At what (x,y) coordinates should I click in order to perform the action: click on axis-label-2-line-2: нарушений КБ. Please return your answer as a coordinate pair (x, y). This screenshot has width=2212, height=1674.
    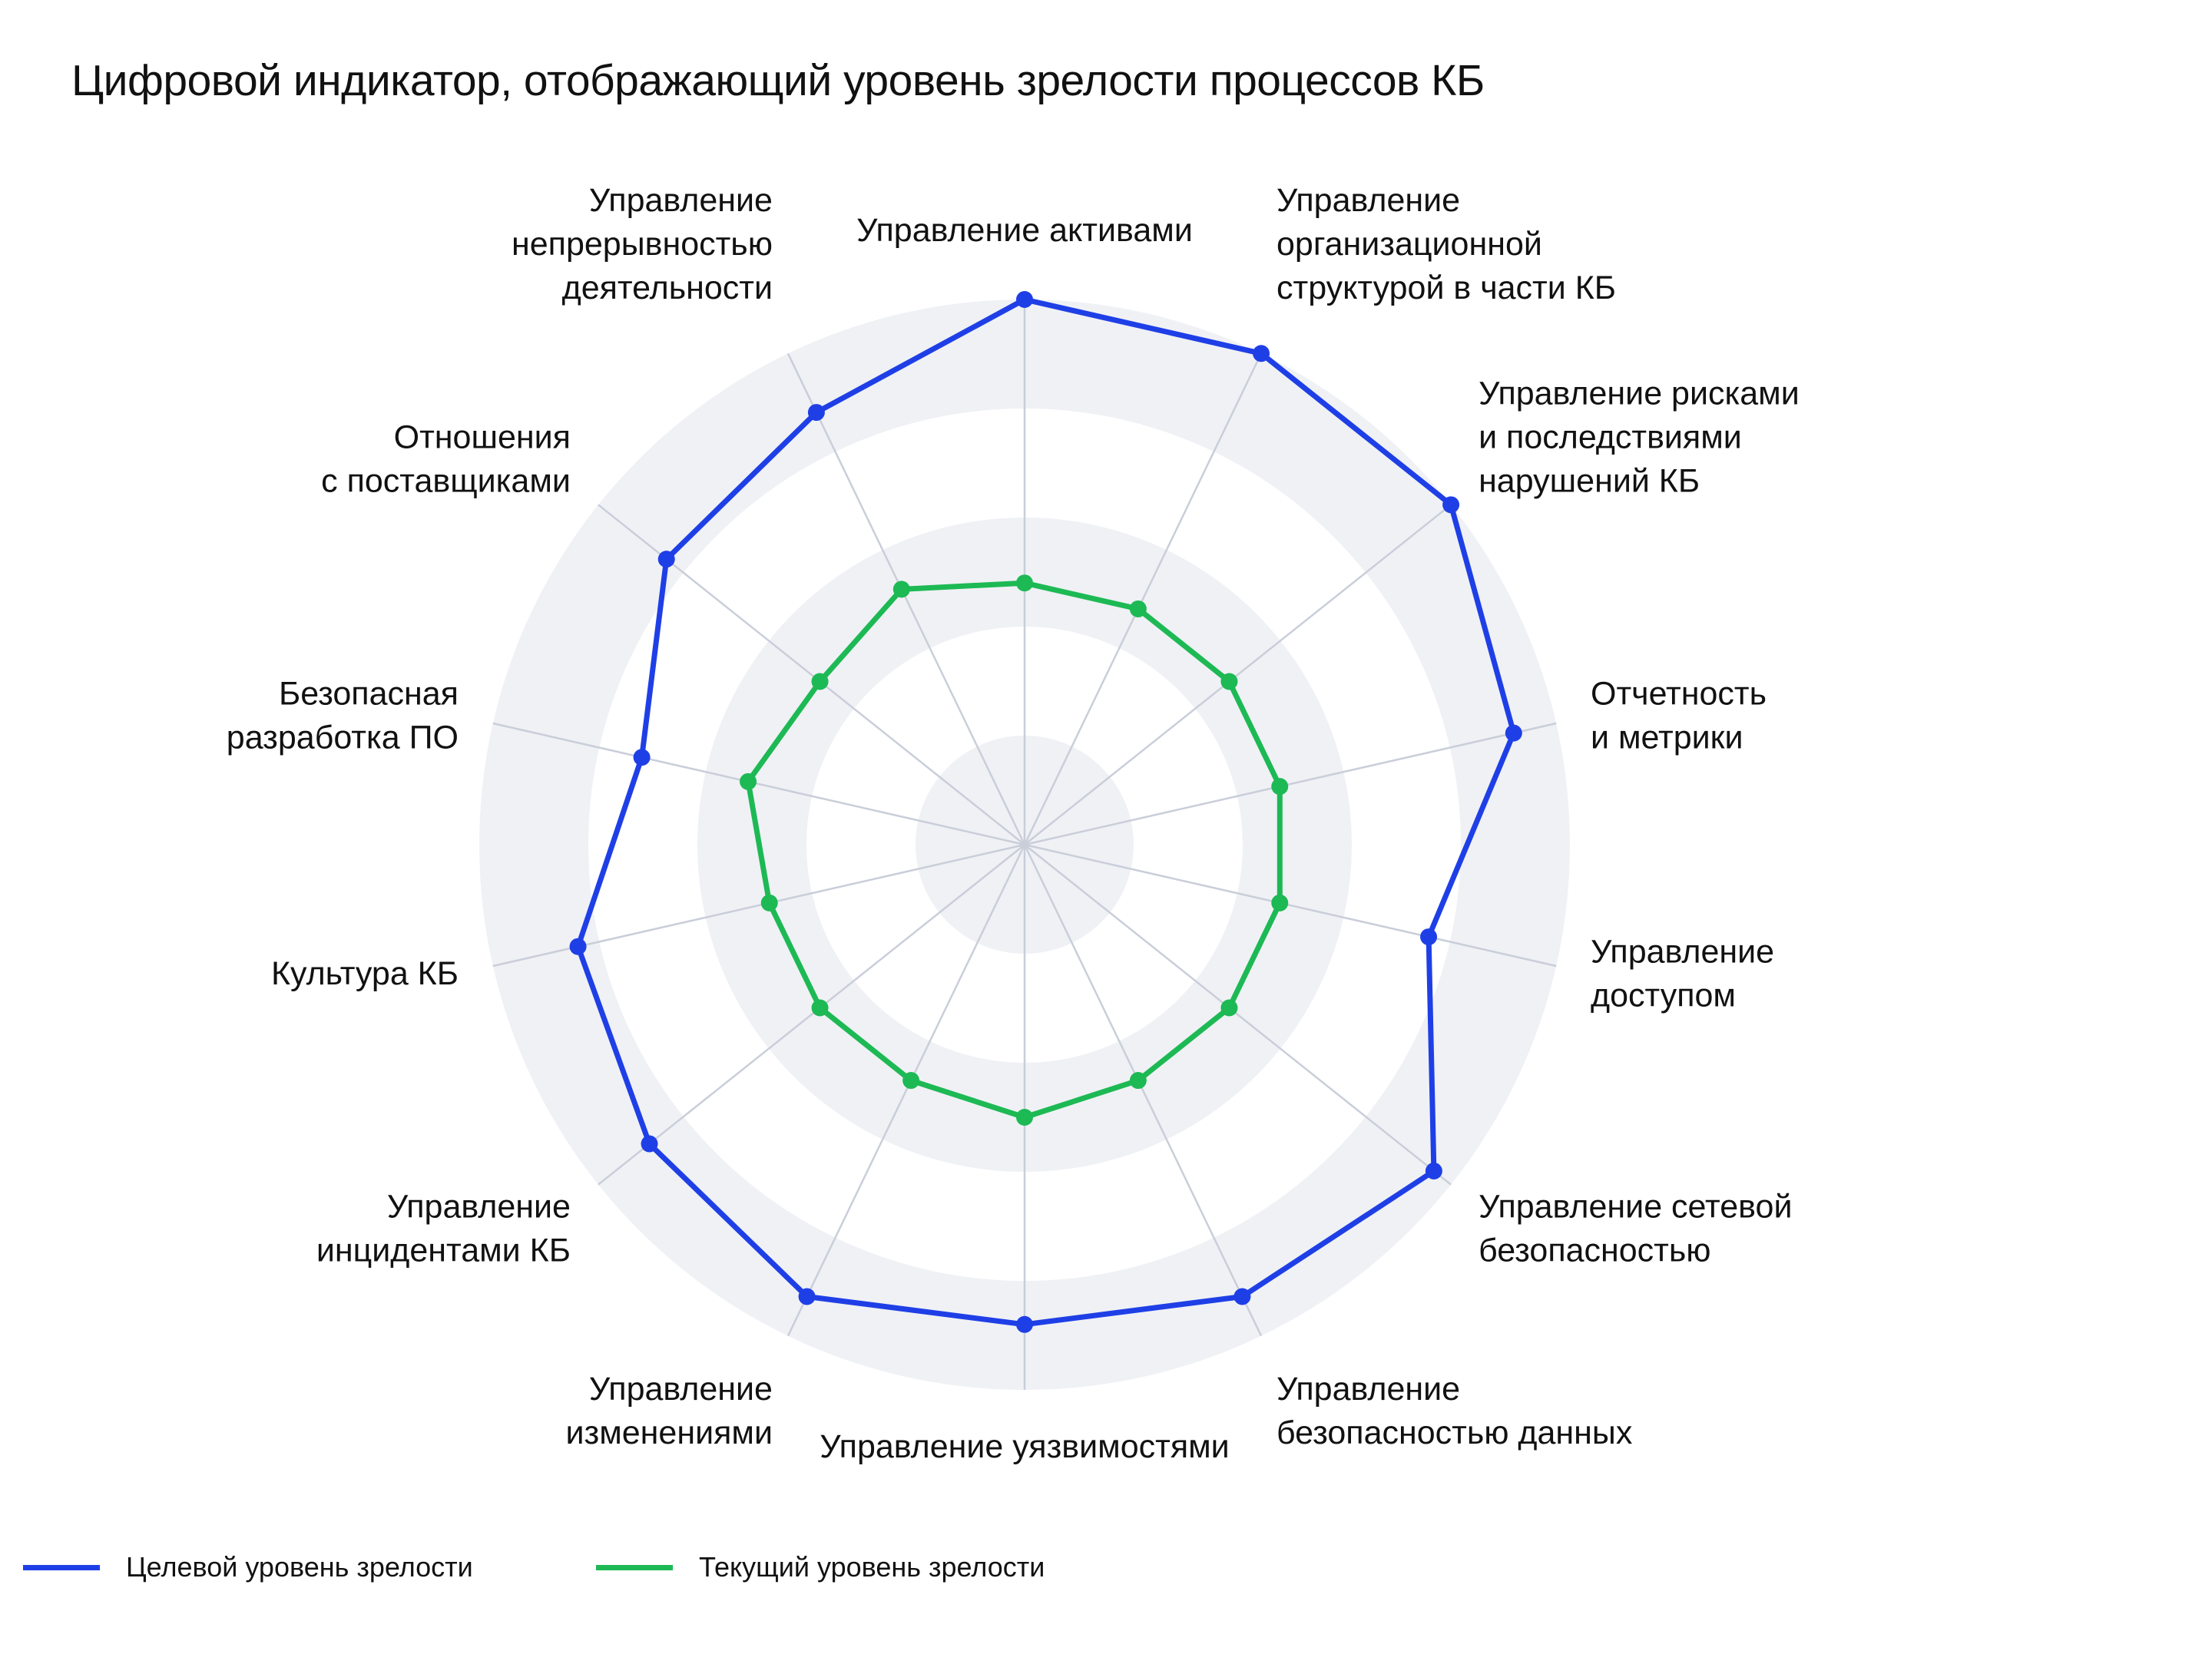
    Looking at the image, I should click on (1589, 481).